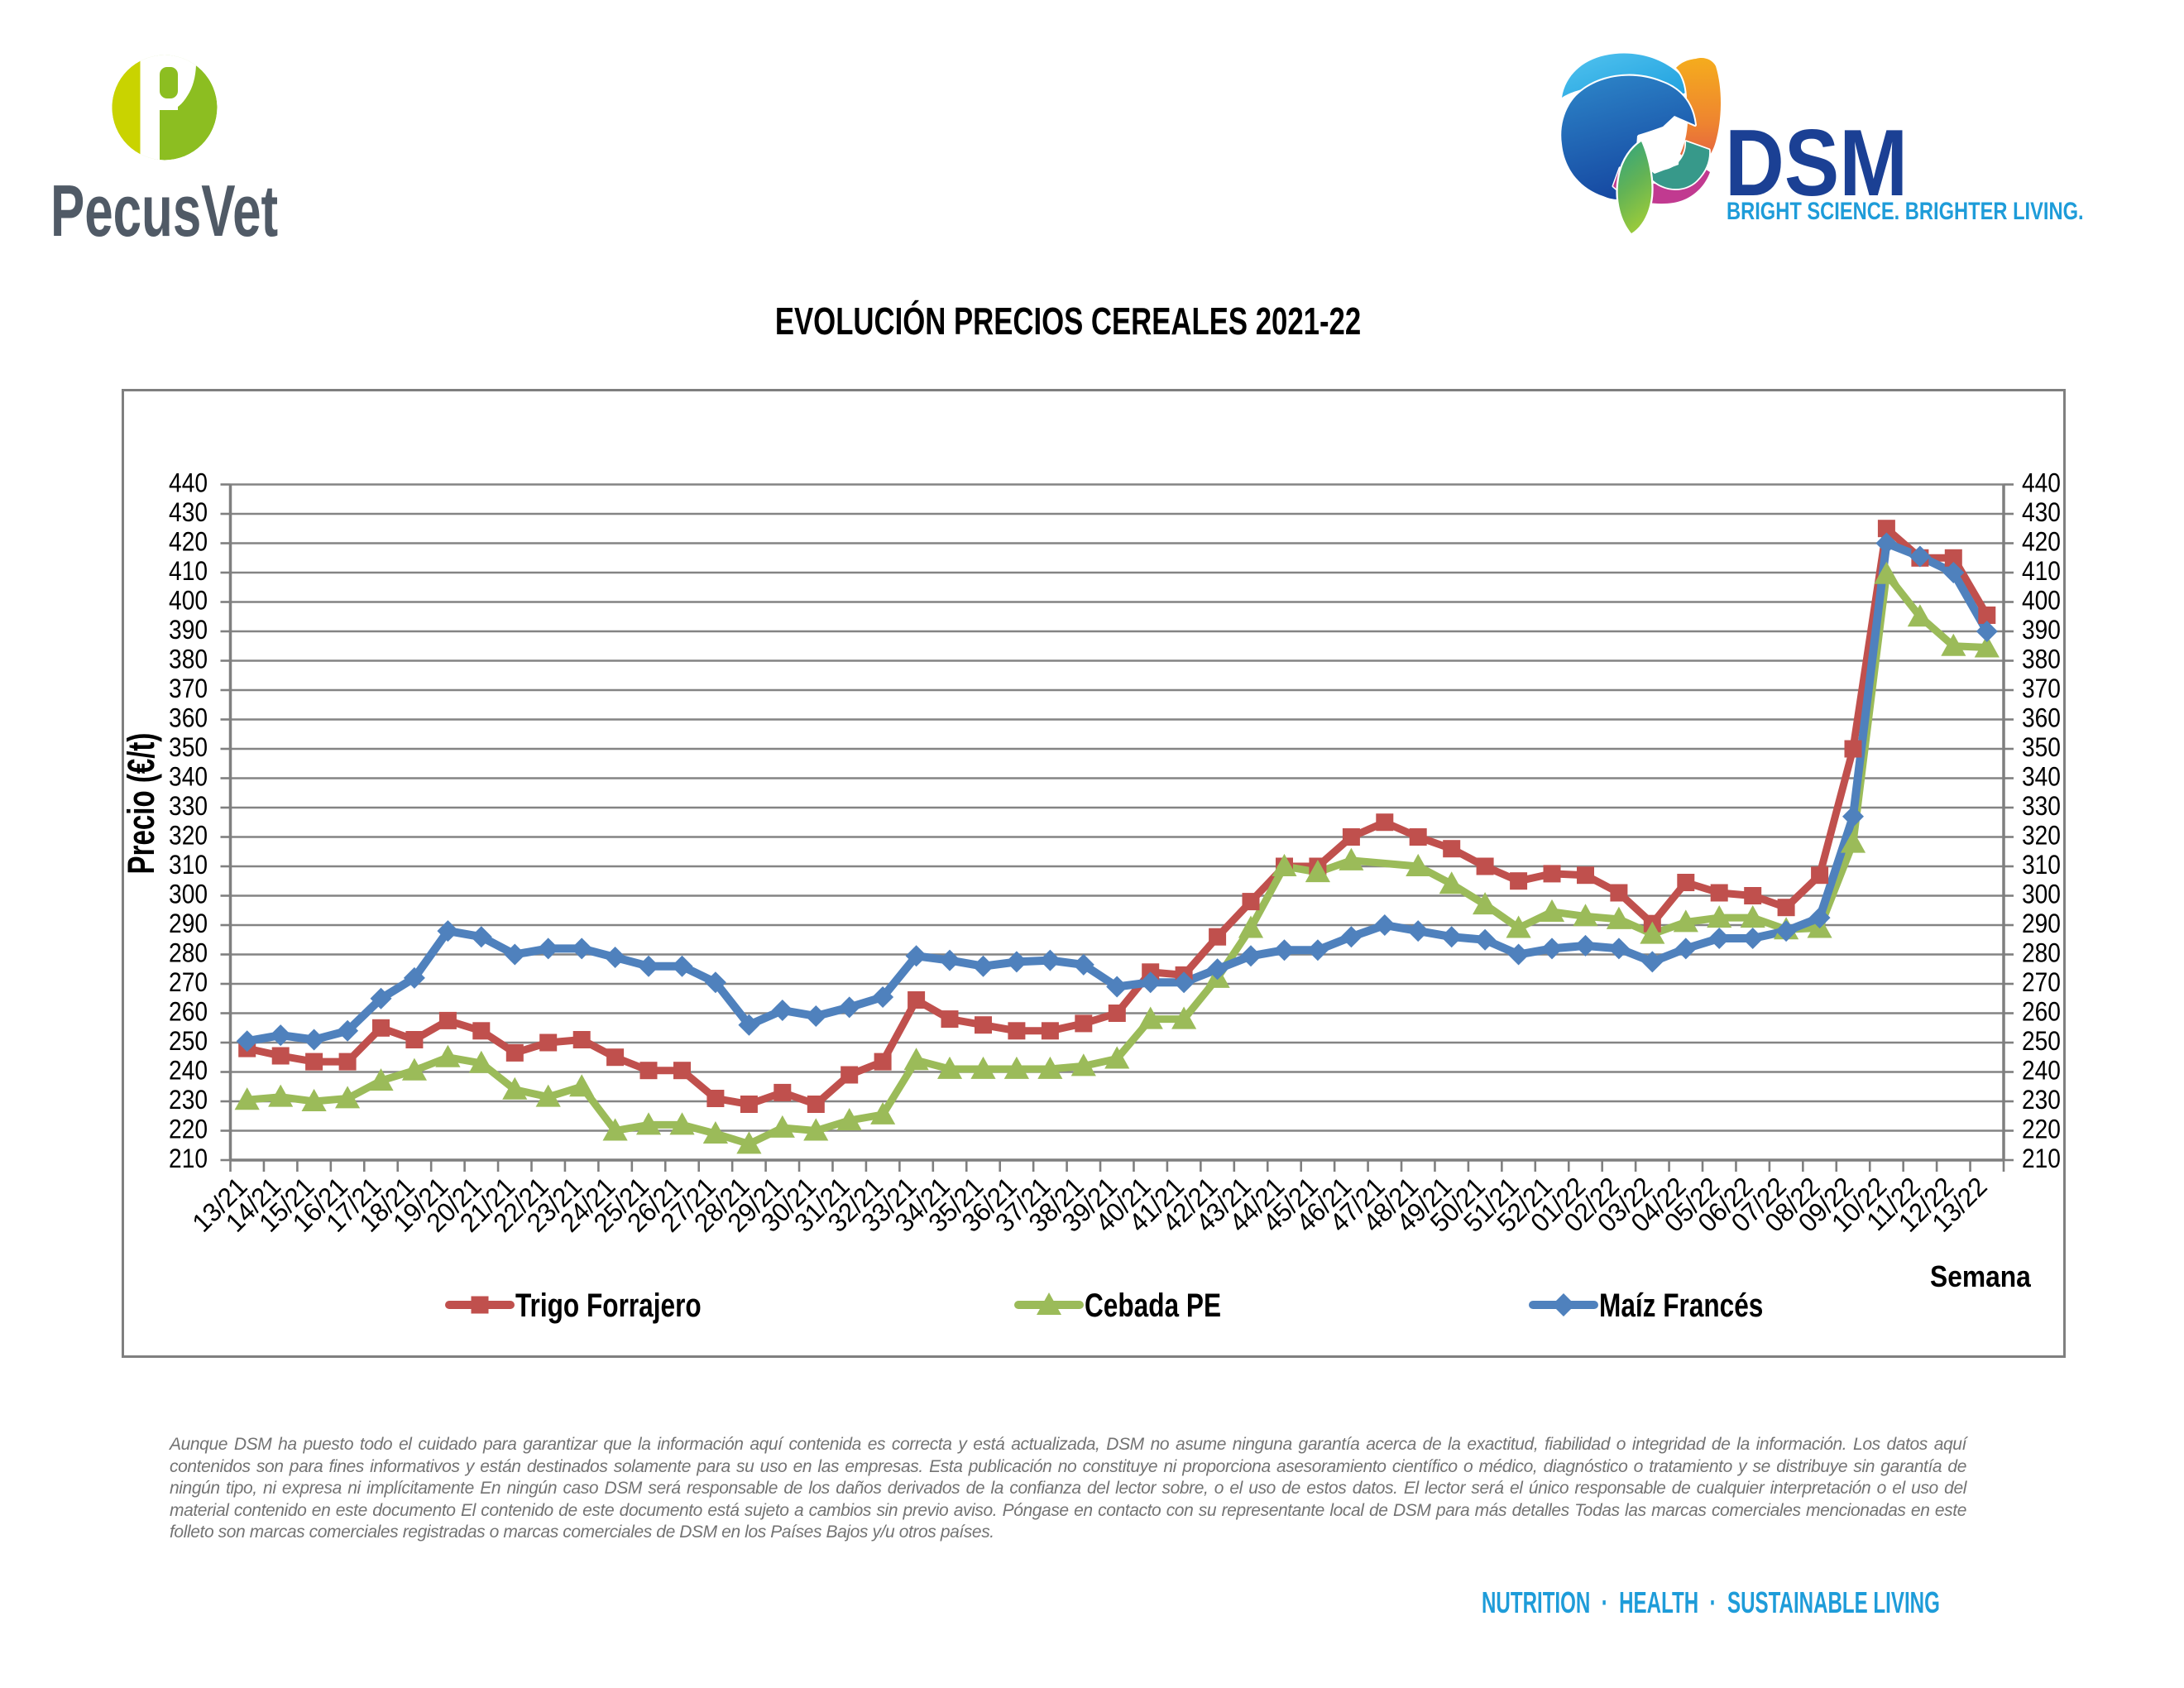 This screenshot has height=1688, width=2184. What do you see at coordinates (164, 209) in the screenshot?
I see `svg-text: PecusVet` at bounding box center [164, 209].